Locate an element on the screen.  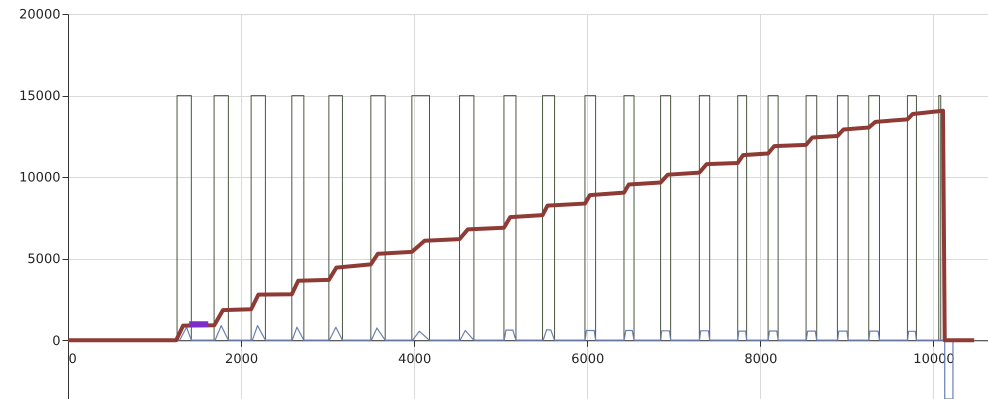
x-tick-label: 0 is located at coordinates (72, 359).